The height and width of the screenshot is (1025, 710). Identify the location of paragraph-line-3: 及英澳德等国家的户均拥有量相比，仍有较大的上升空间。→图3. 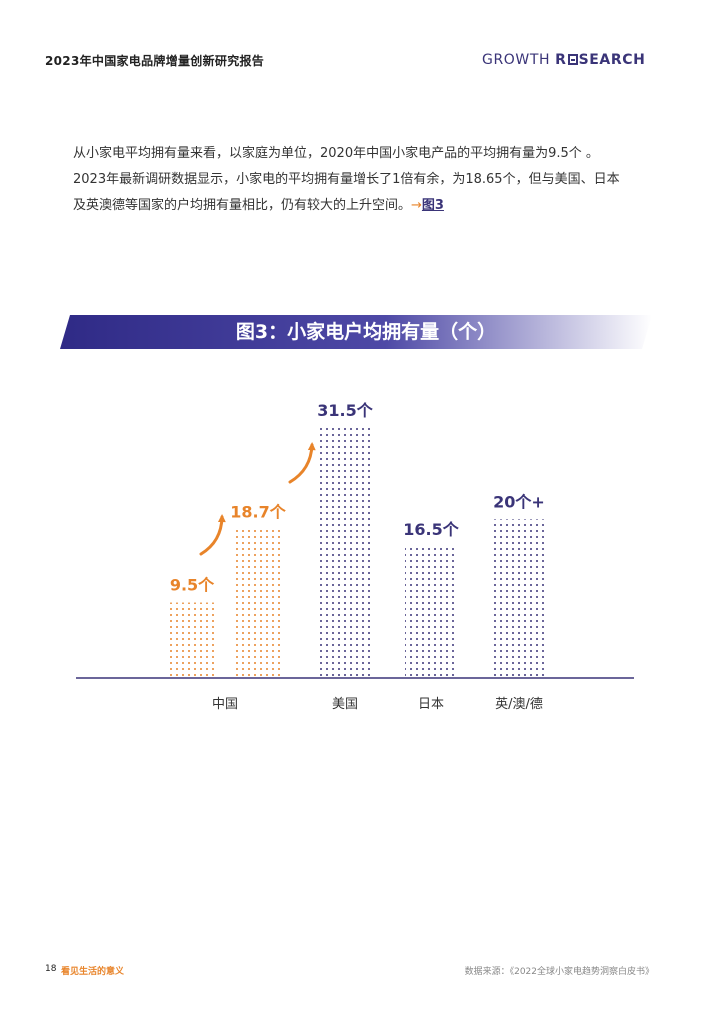
(258, 205).